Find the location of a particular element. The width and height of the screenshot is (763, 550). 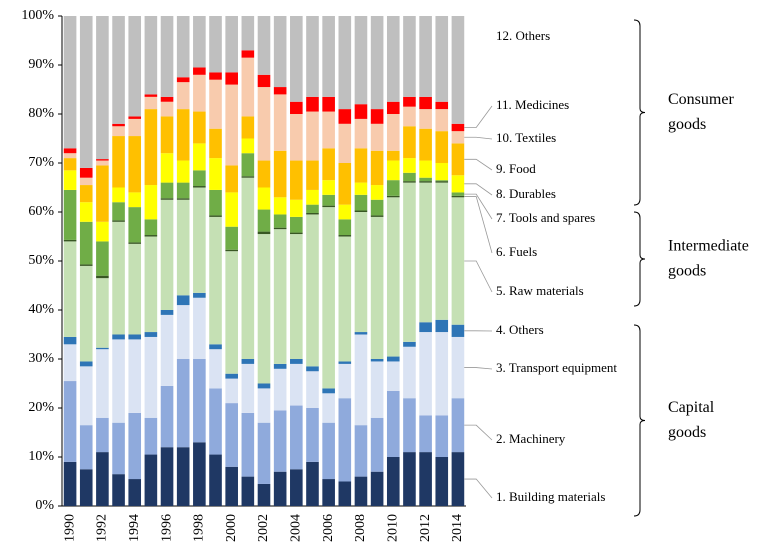

legend-label: 9. Food is located at coordinates (516, 168).